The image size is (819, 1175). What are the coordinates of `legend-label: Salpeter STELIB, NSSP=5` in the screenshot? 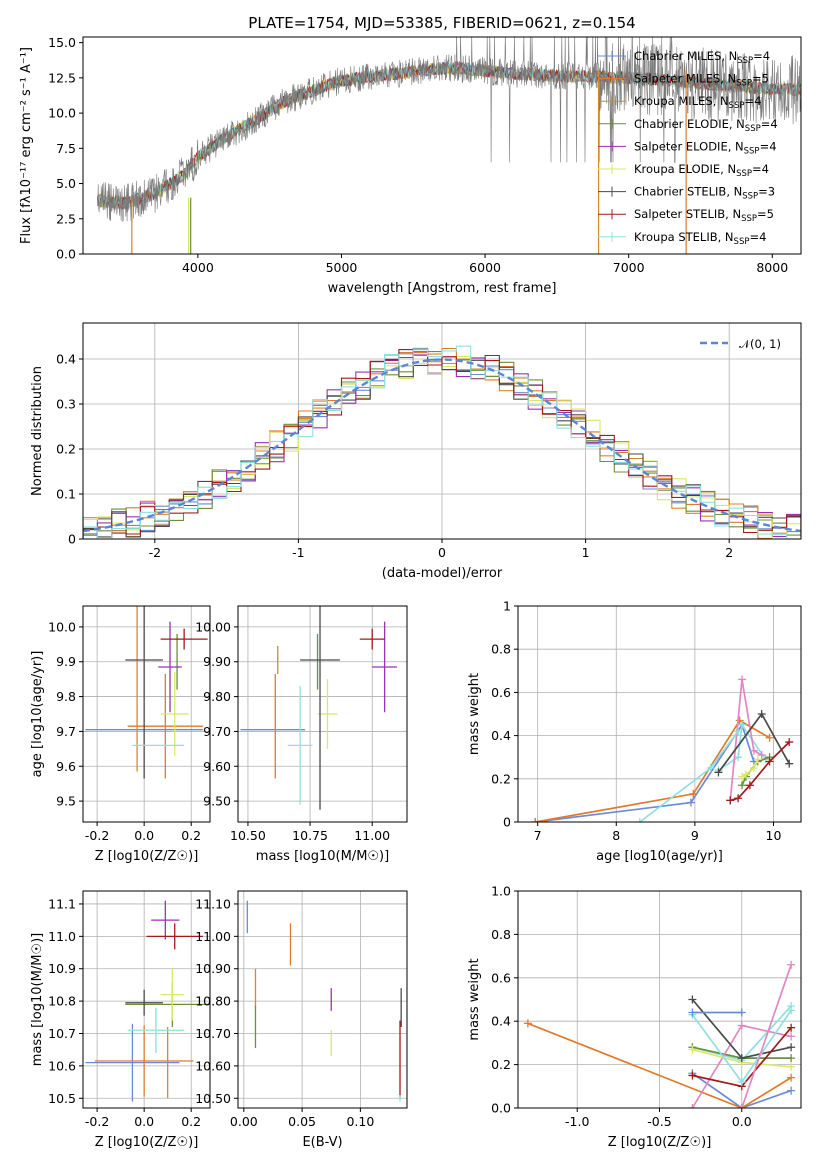 It's located at (704, 215).